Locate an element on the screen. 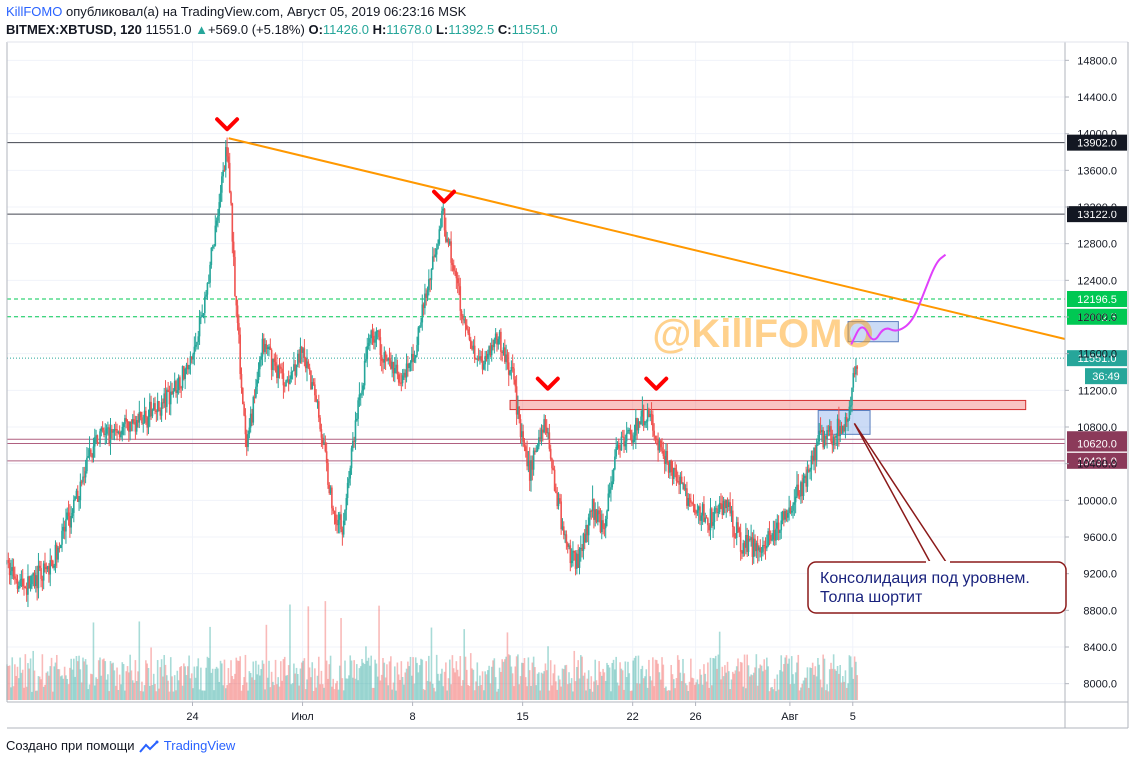  time-tick-label: 8 is located at coordinates (413, 717).